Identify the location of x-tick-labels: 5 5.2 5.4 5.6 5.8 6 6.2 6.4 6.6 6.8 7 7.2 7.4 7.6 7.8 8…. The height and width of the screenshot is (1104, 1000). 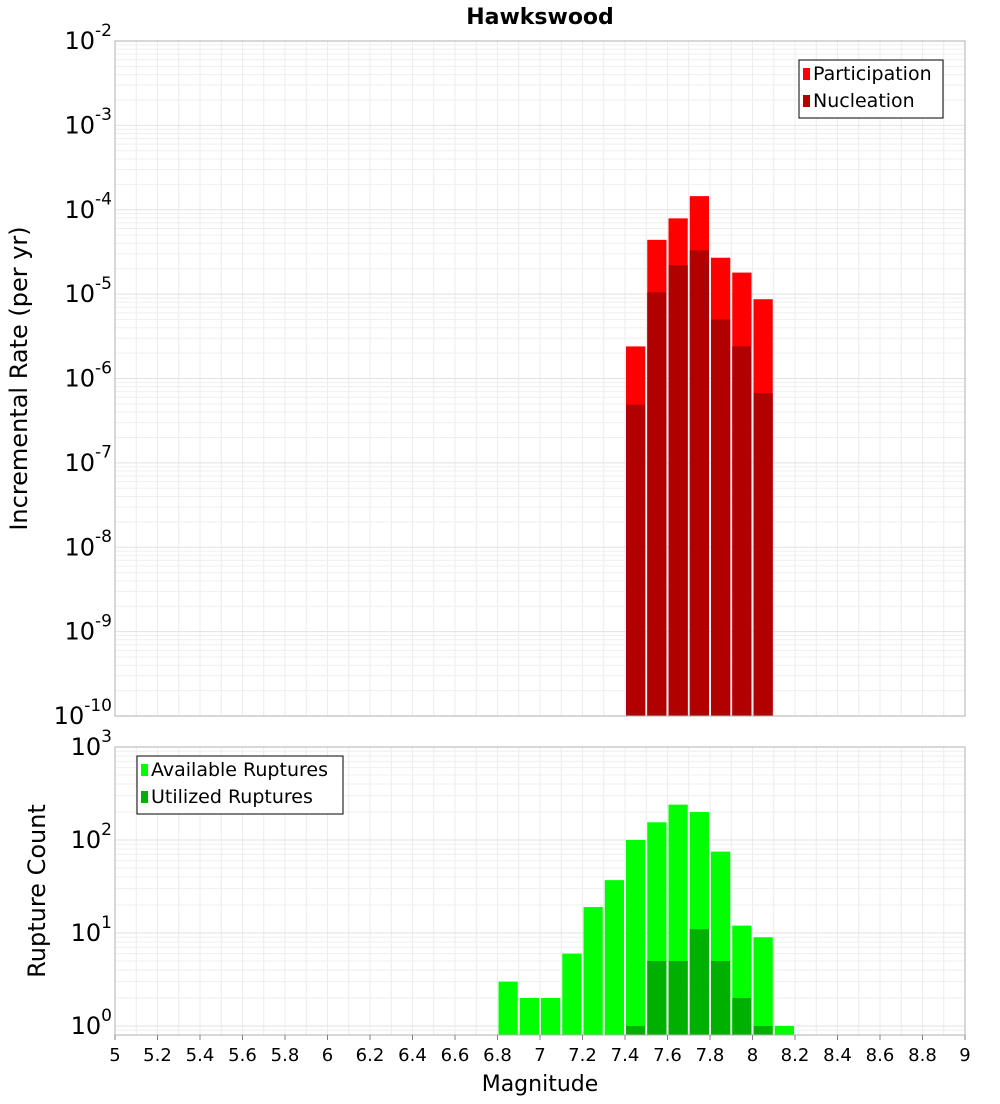
(540, 1050).